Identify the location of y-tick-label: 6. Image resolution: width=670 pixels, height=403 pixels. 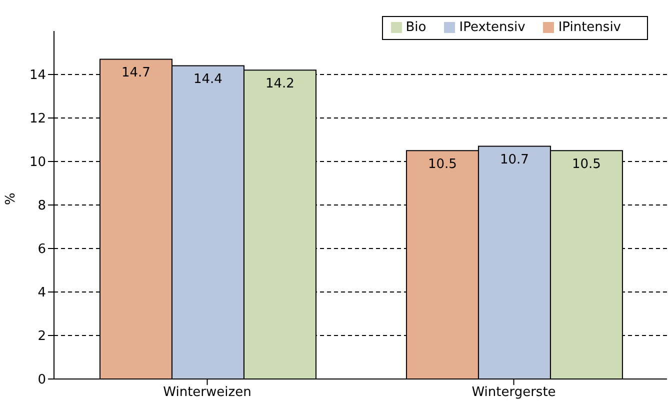
(42, 250).